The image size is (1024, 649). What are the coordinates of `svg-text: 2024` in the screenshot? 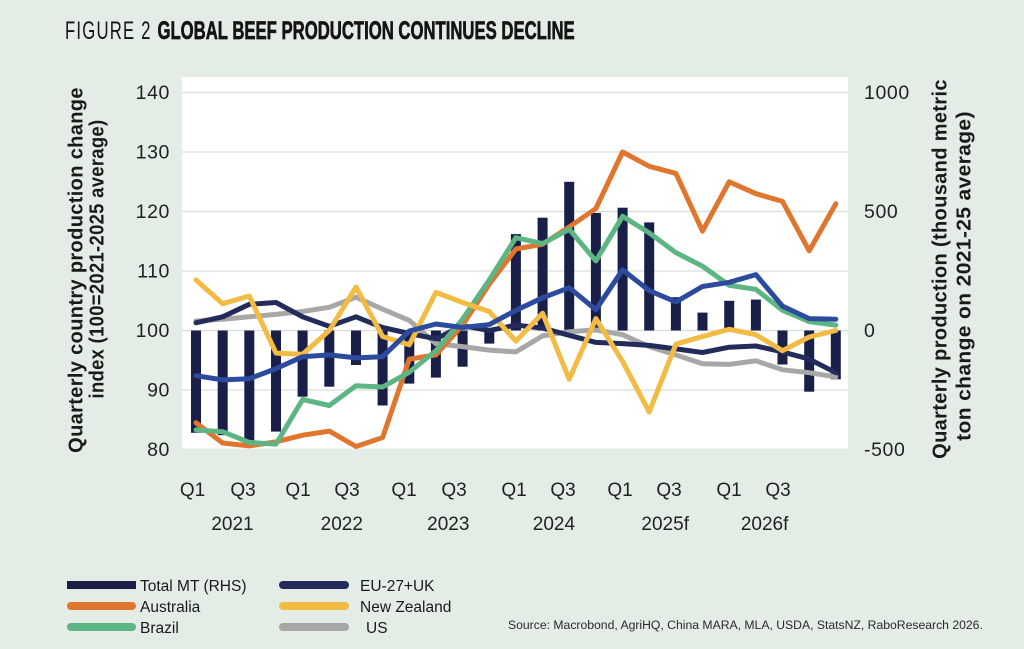 It's located at (554, 524).